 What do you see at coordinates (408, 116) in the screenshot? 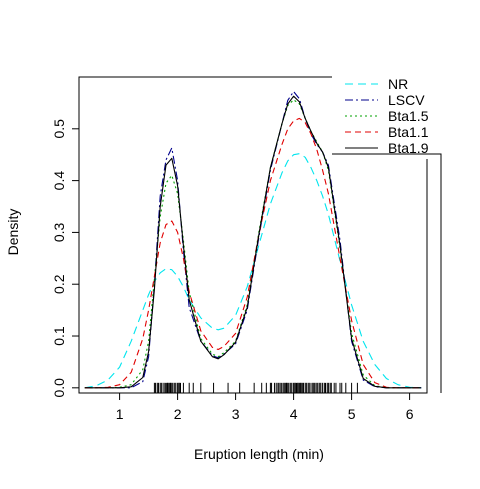
I see `legend-label-bta1-5: Bta1.5` at bounding box center [408, 116].